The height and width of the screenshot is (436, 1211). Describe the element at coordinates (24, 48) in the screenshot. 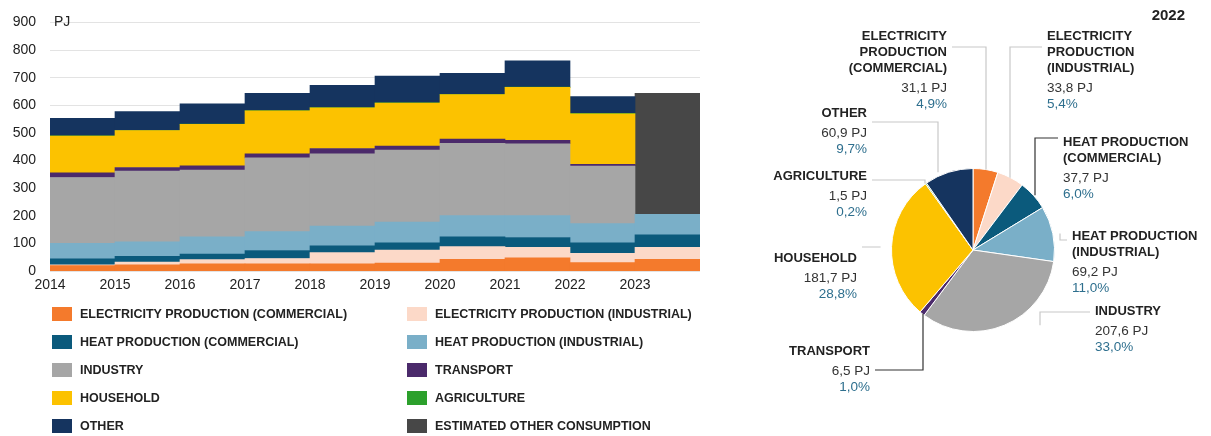

I see `y-tick-label: 800` at that location.